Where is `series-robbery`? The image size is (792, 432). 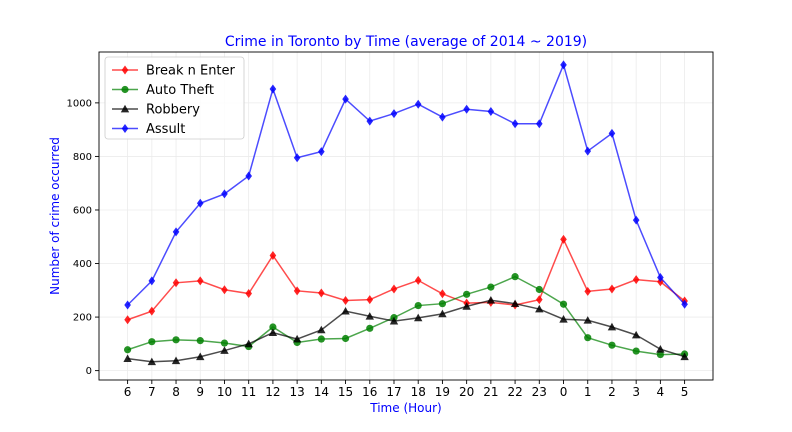 series-robbery is located at coordinates (406, 331).